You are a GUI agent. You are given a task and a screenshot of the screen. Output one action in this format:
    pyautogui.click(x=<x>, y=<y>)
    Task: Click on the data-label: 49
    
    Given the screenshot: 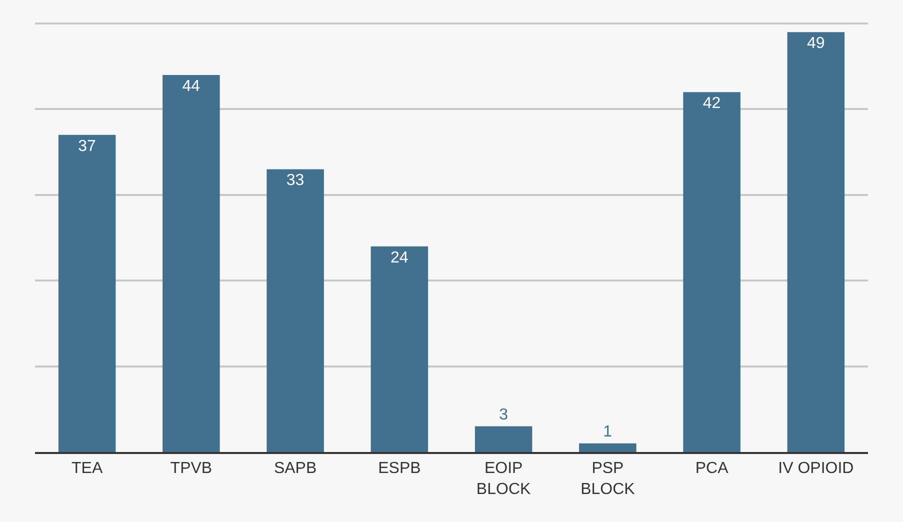 What is the action you would take?
    pyautogui.click(x=815, y=43)
    